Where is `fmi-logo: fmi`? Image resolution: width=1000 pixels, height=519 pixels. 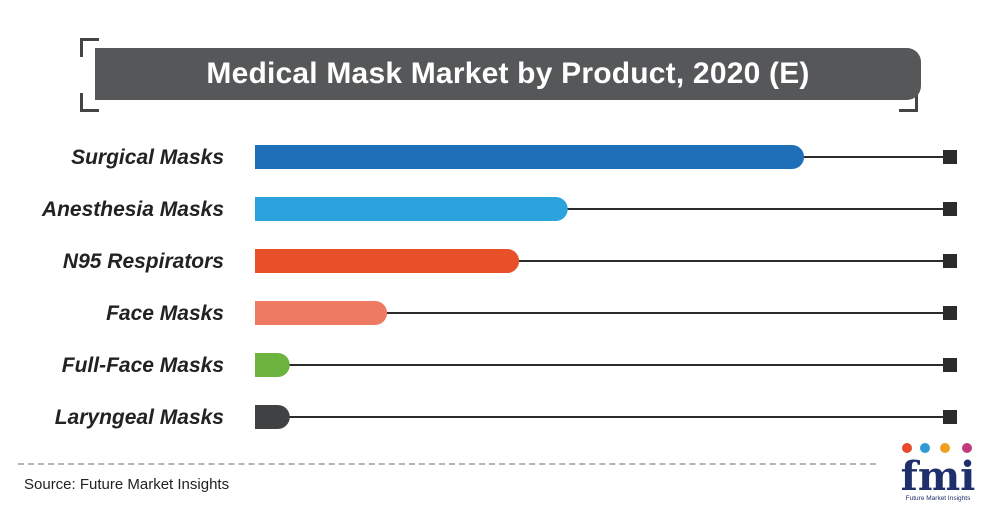
fmi-logo: fmi is located at coordinates (938, 471).